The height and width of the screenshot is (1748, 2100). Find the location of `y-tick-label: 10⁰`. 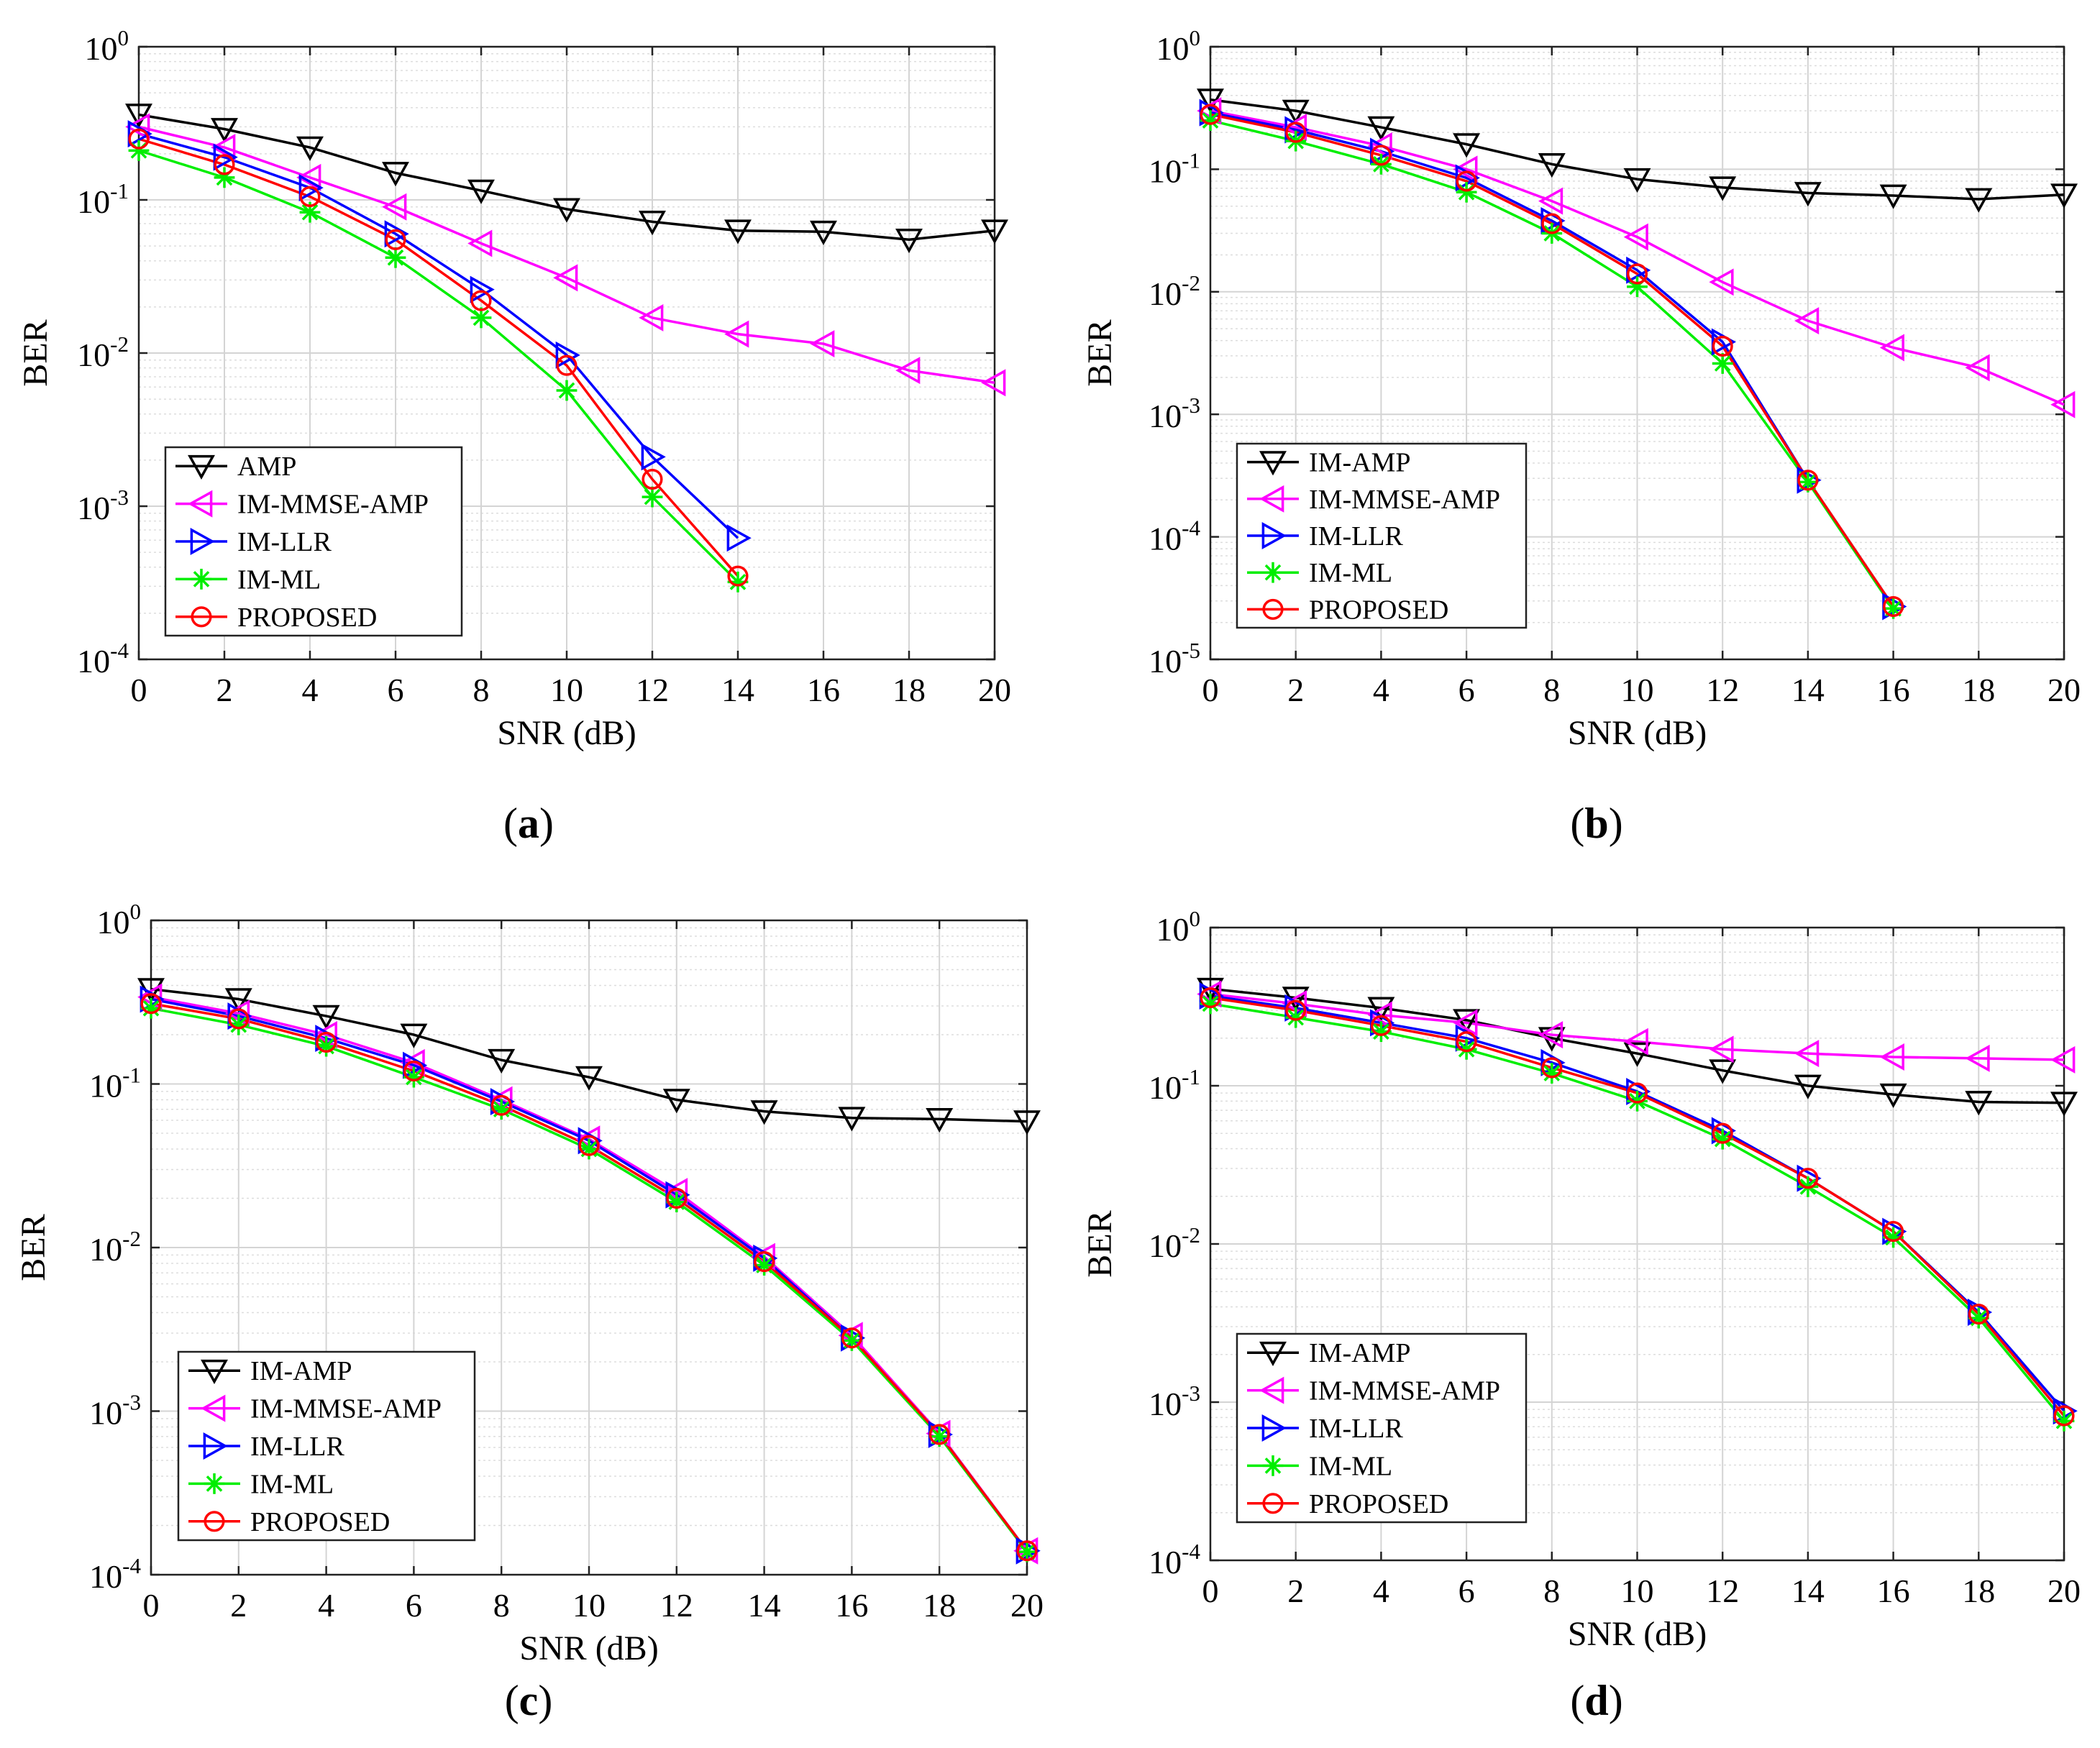

y-tick-label: 10⁰ is located at coordinates (1178, 46).